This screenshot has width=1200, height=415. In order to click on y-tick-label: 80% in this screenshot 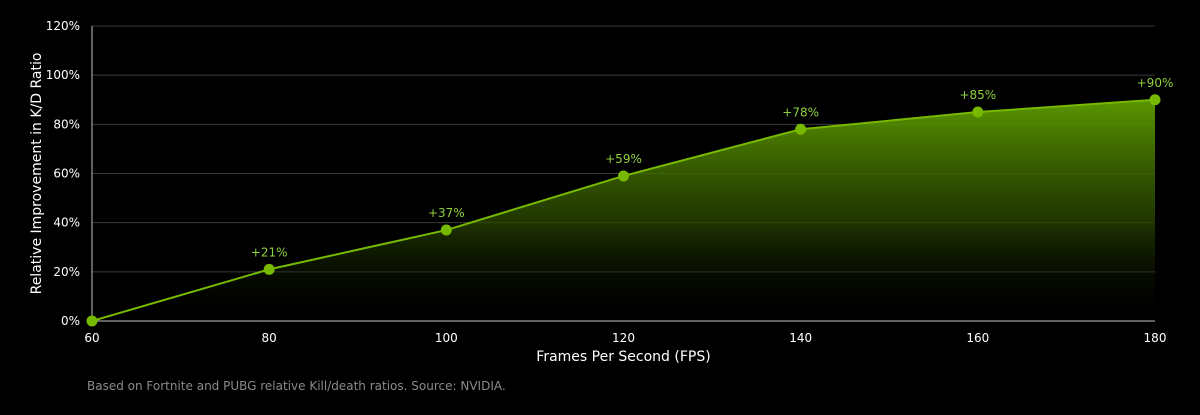, I will do `click(66, 124)`.